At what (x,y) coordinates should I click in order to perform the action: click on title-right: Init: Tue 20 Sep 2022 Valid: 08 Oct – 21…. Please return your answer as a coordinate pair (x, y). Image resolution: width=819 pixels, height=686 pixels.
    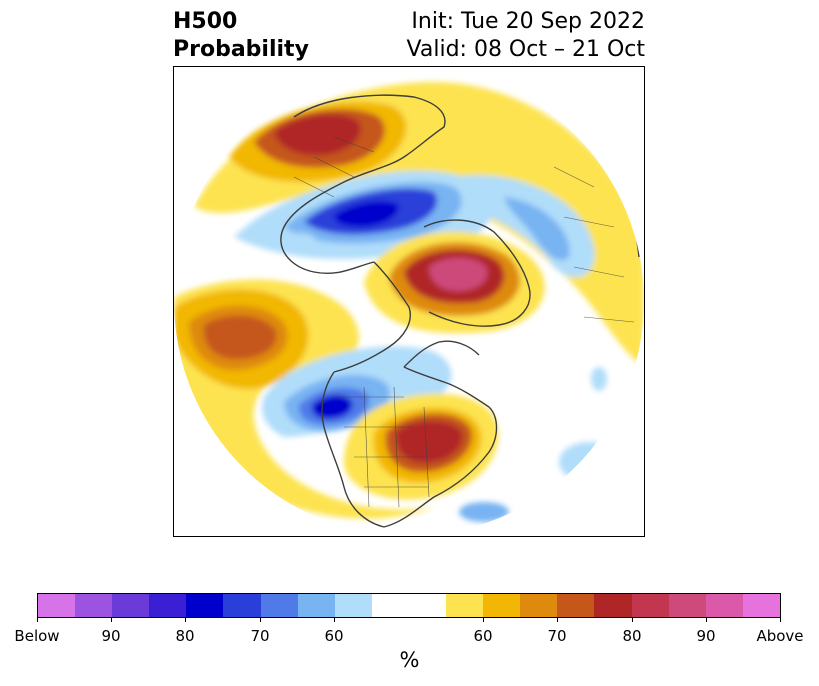
    Looking at the image, I should click on (526, 36).